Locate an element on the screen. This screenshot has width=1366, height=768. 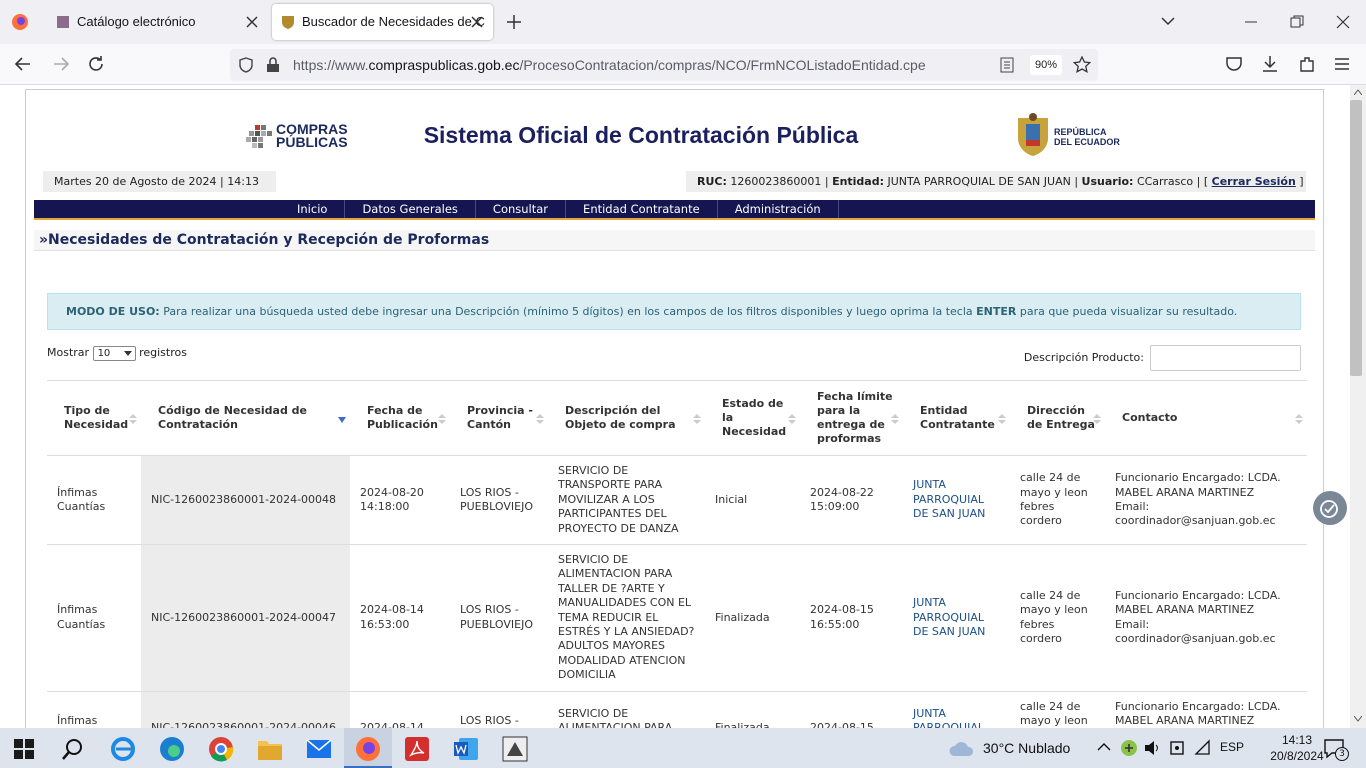
pocket is located at coordinates (1234, 64).